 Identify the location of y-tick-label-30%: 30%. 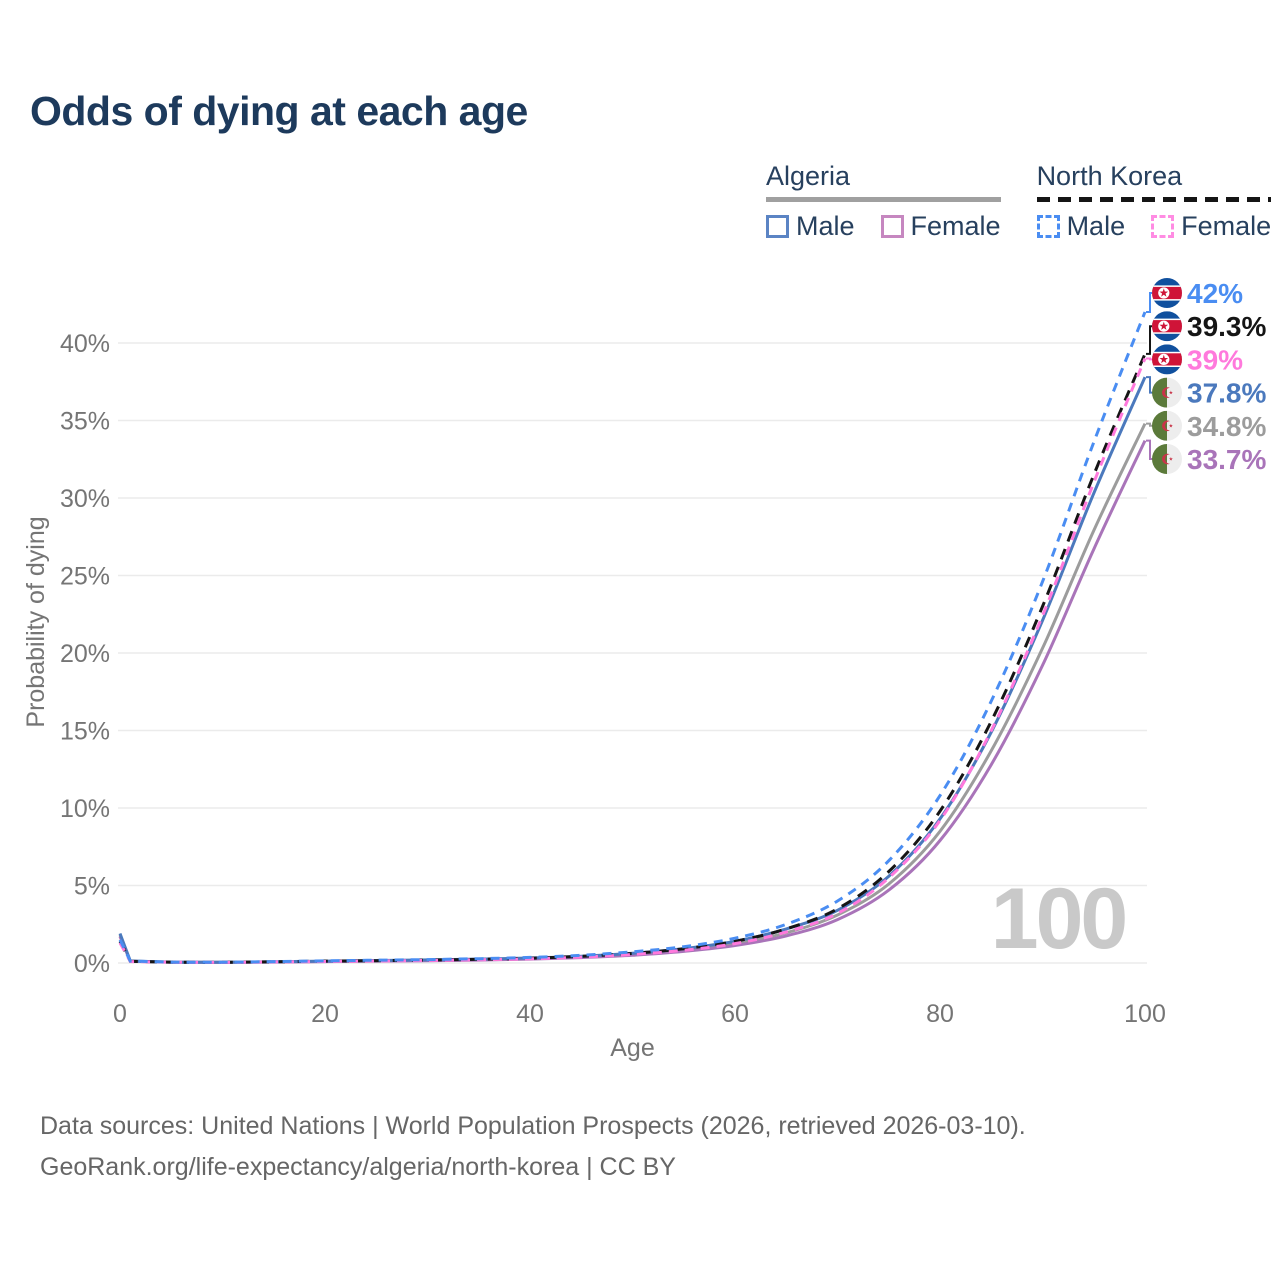
(85, 499).